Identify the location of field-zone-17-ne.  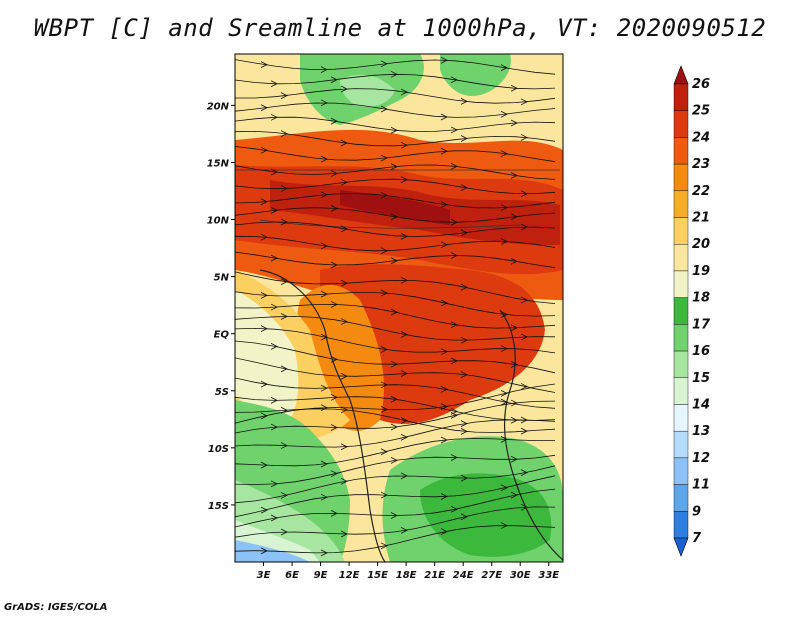
(475, 75).